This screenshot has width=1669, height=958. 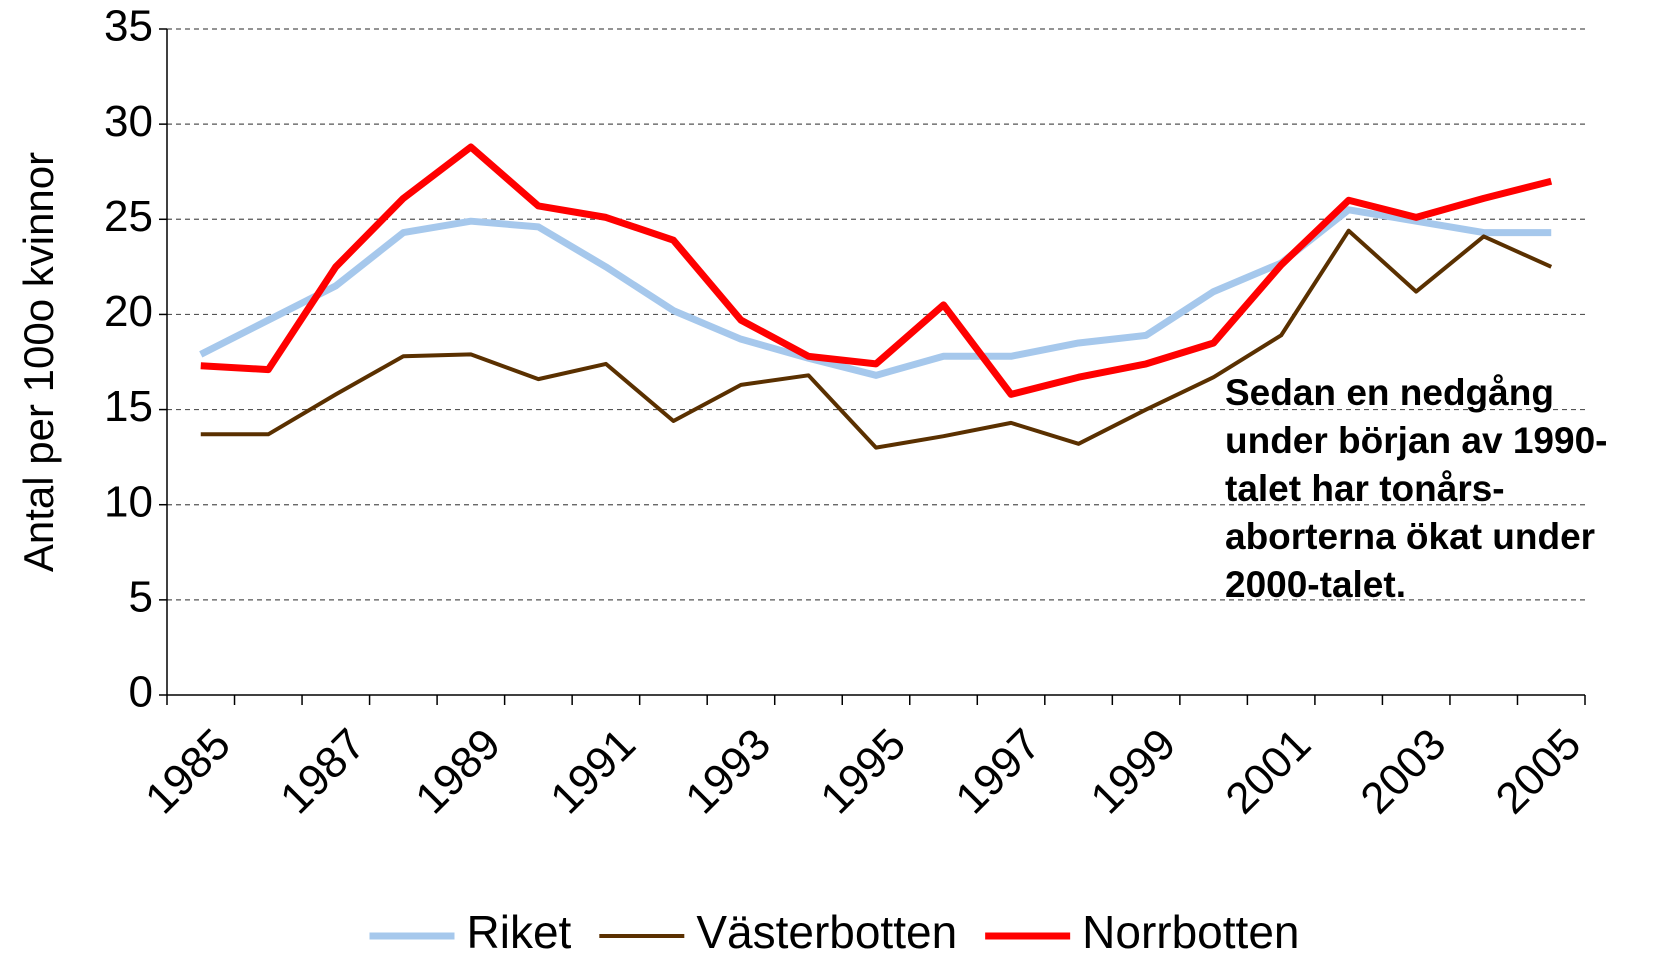 I want to click on y-tick-label: 25, so click(x=128, y=216).